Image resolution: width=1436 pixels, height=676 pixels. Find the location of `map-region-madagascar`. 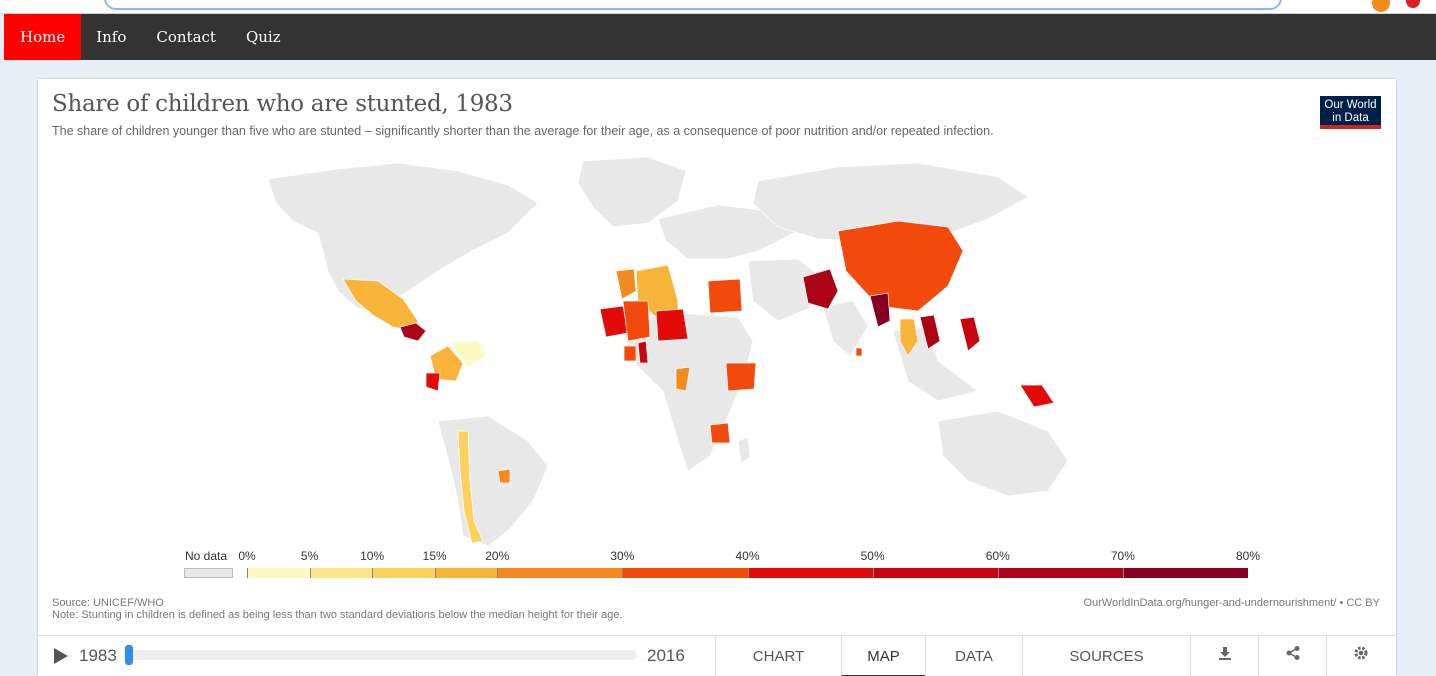

map-region-madagascar is located at coordinates (744, 450).